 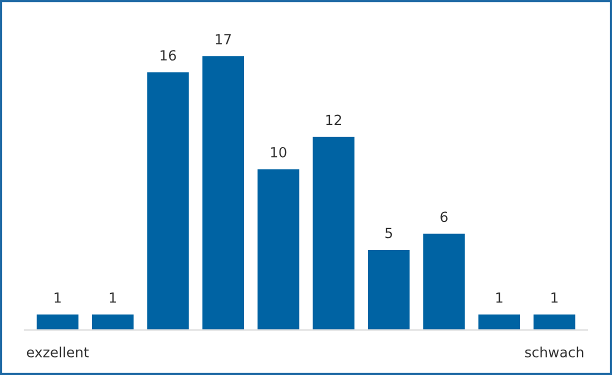 I want to click on data-label: 12, so click(x=334, y=119).